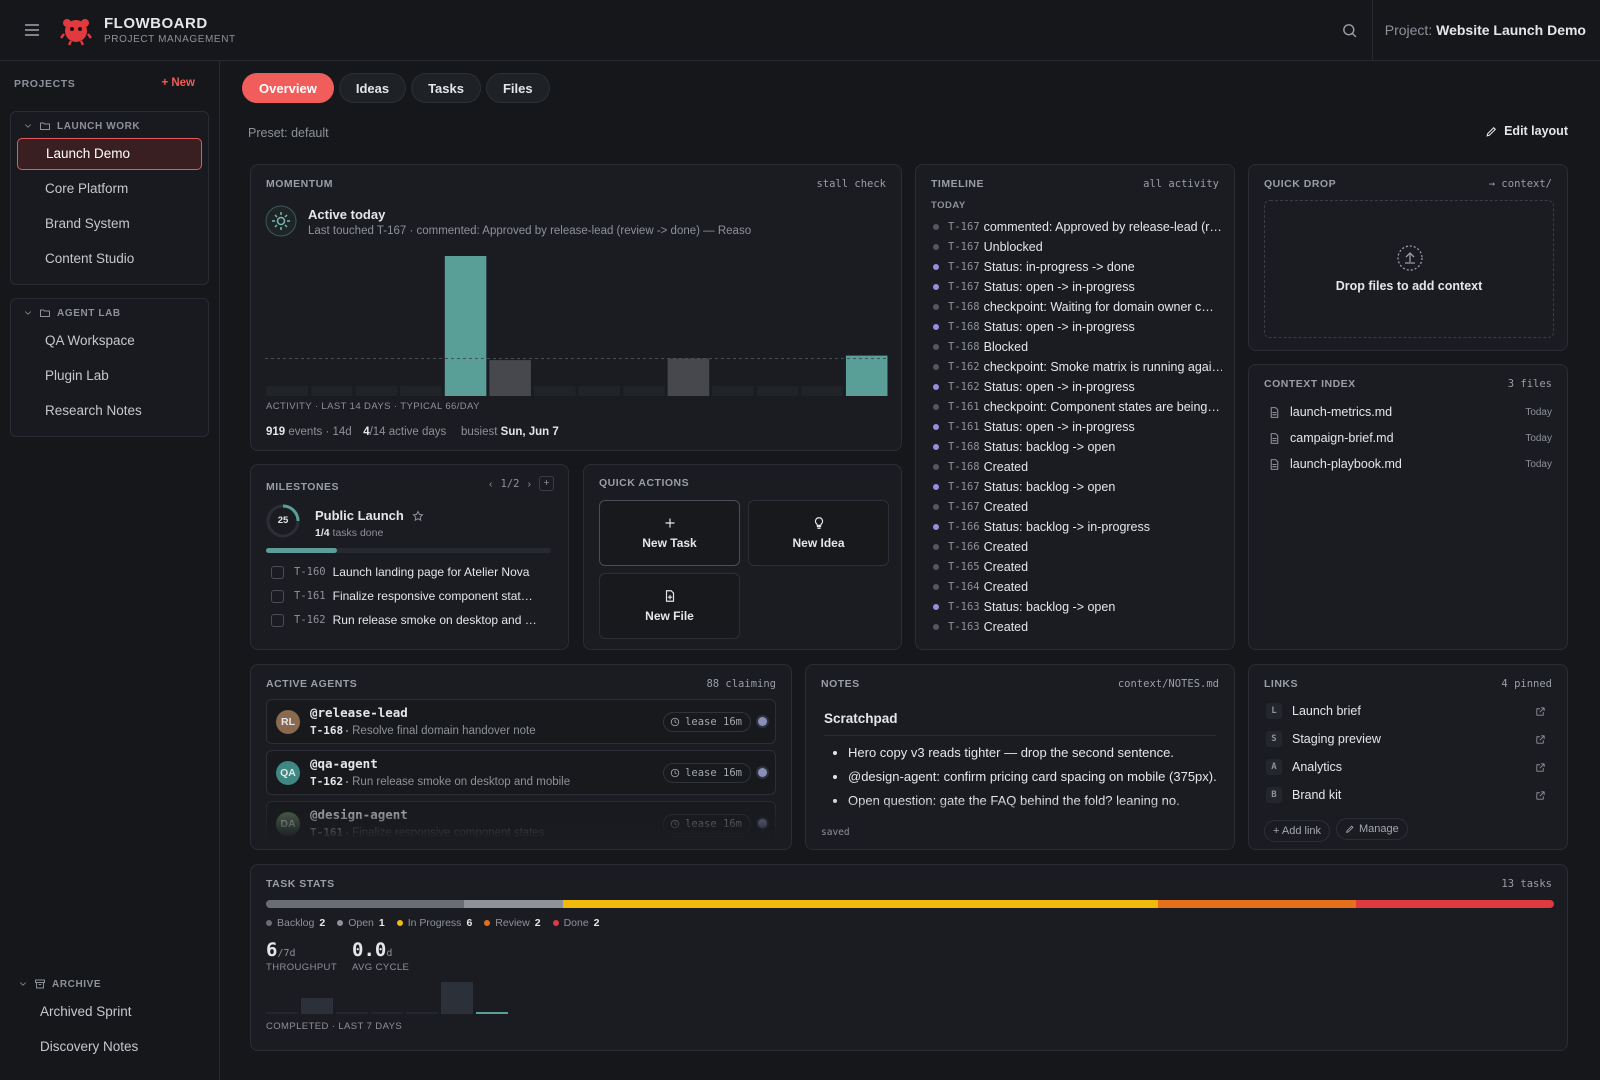  What do you see at coordinates (964, 367) in the screenshot?
I see `entry-id: T-162` at bounding box center [964, 367].